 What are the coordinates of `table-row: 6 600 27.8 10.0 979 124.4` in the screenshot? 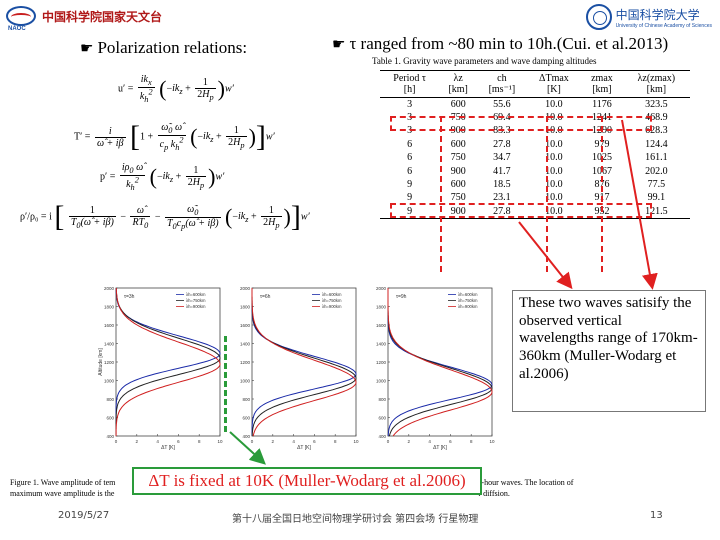 It's located at (535, 144).